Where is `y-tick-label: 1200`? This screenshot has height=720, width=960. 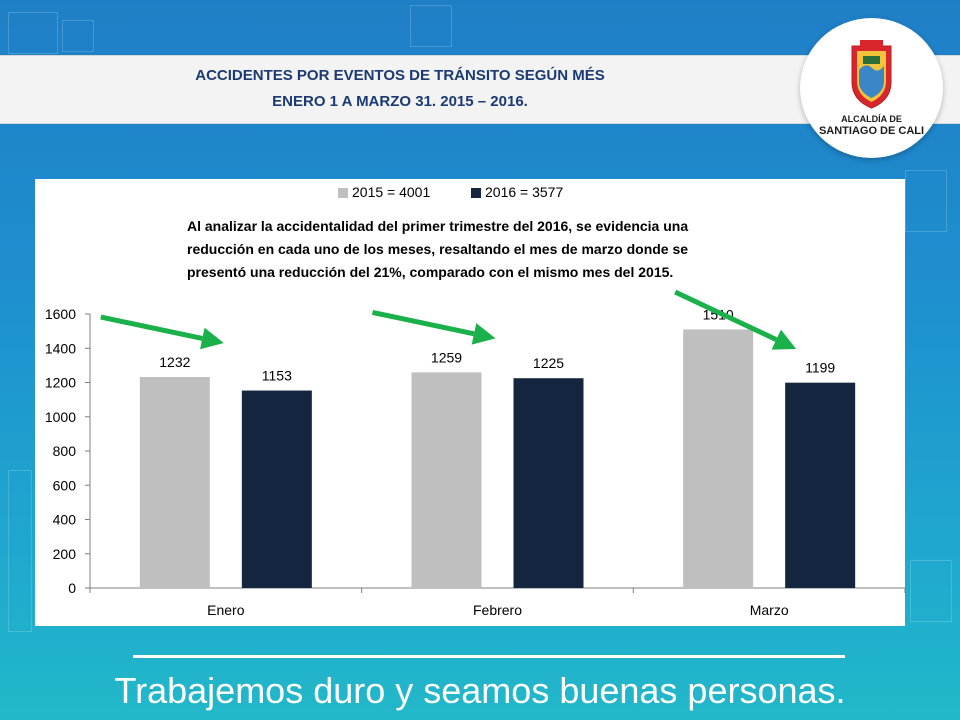 y-tick-label: 1200 is located at coordinates (60, 383).